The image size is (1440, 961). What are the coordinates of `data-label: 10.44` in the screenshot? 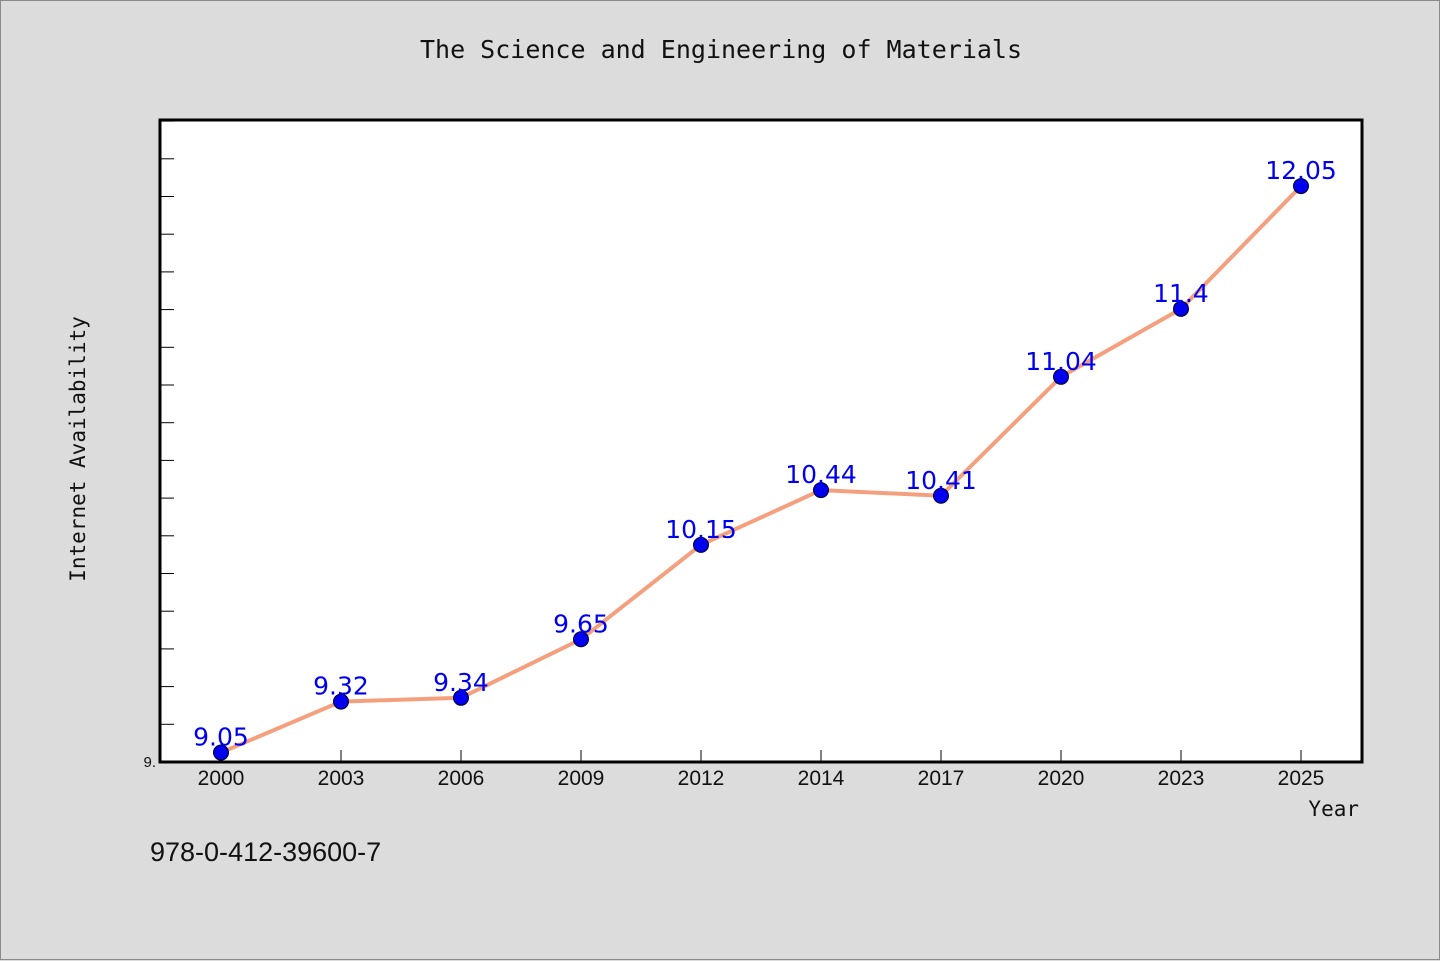 It's located at (821, 474).